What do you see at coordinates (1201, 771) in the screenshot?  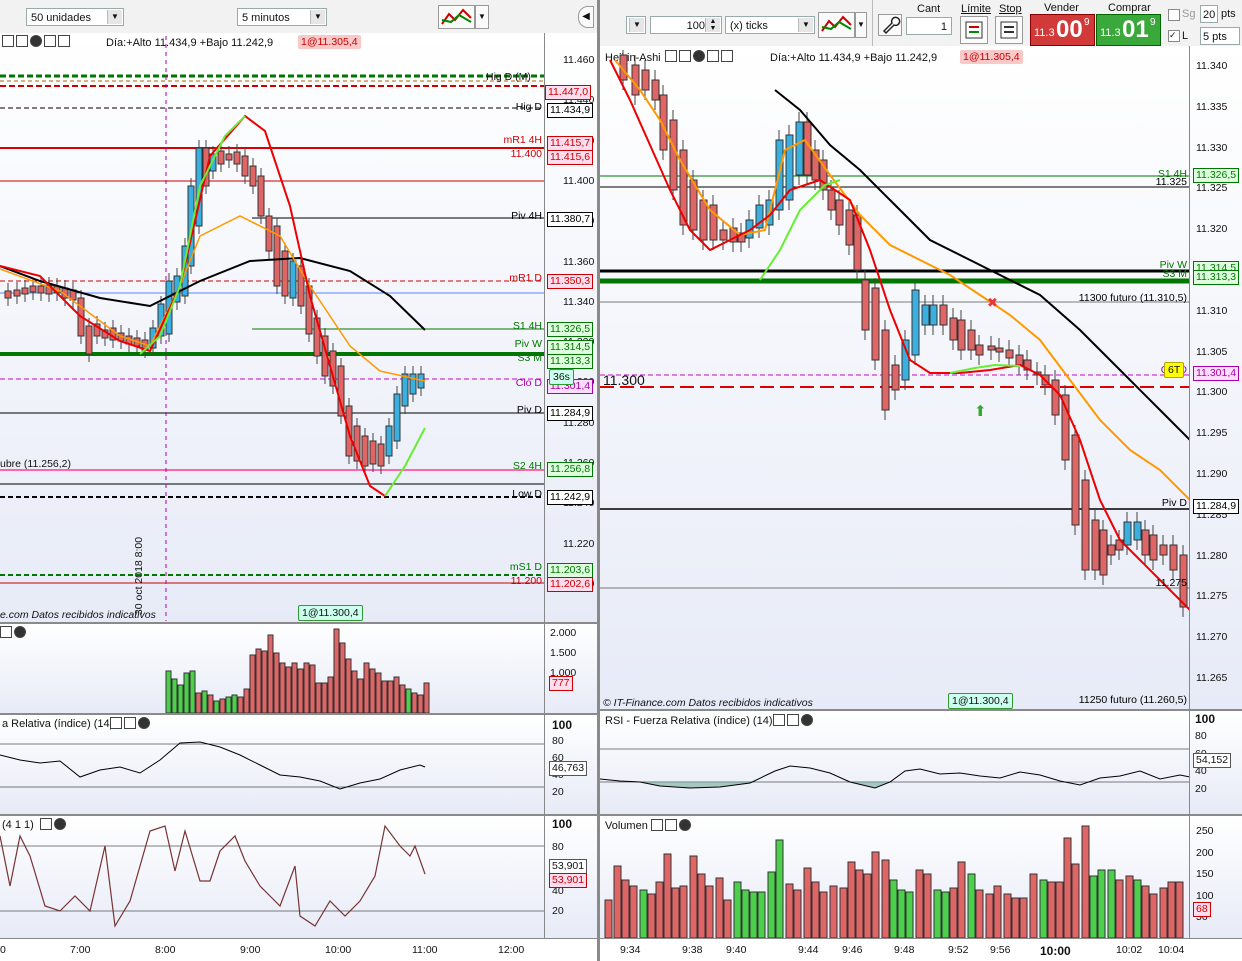 I see `axis-tick: 40` at bounding box center [1201, 771].